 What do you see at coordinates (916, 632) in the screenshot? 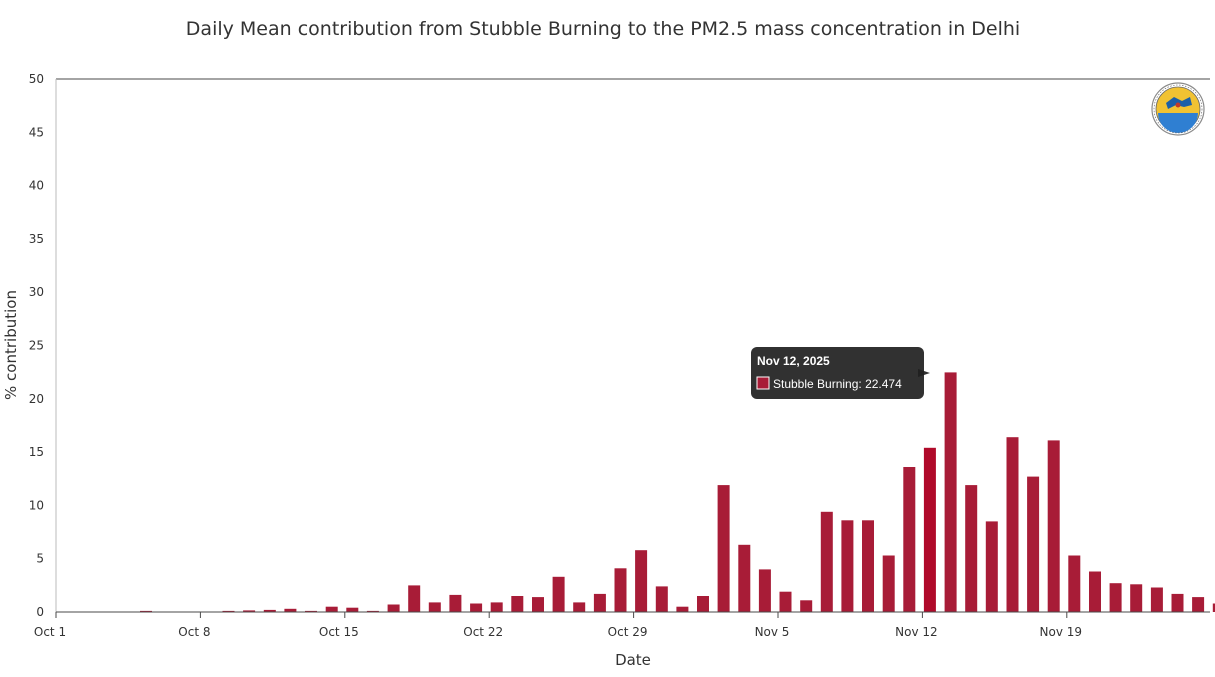
I see `x-tick-label: Nov 12` at bounding box center [916, 632].